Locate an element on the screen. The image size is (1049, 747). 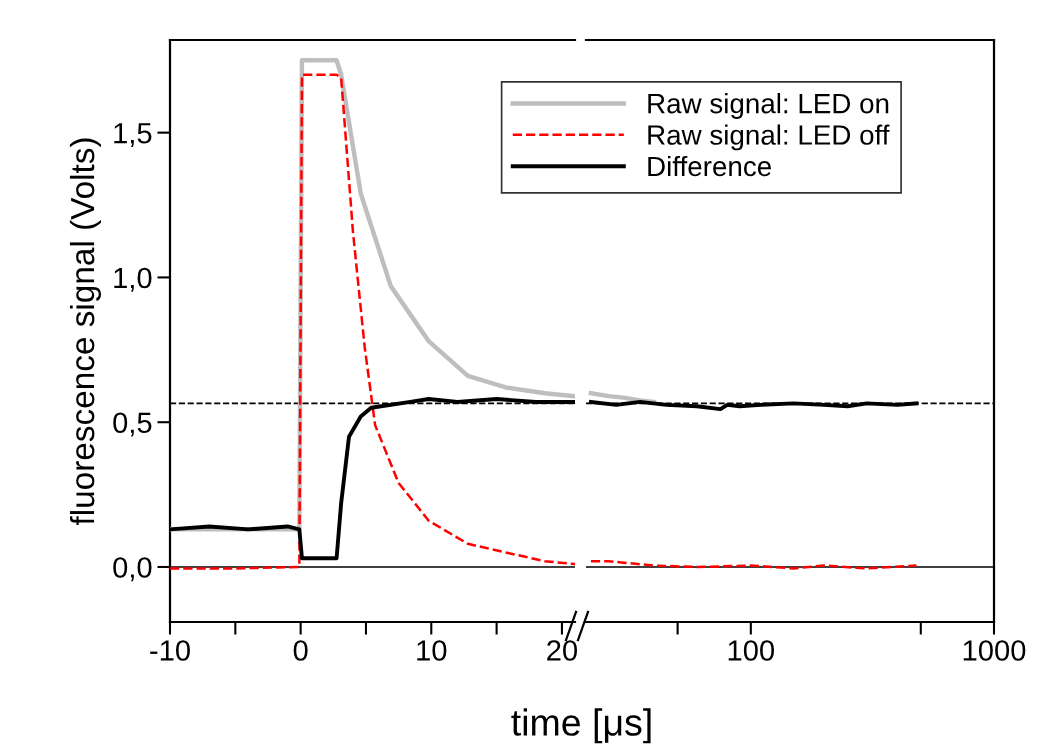
x-tick-label: 1000 is located at coordinates (994, 650).